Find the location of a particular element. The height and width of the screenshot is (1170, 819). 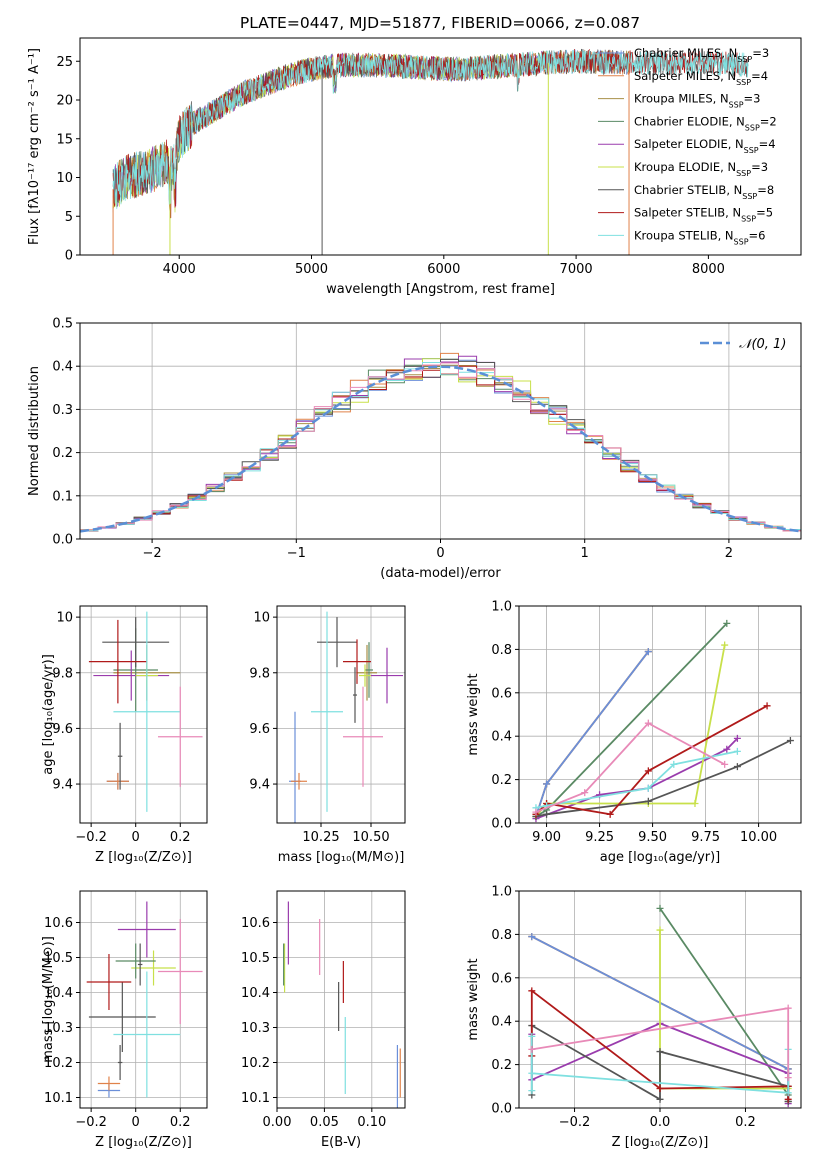

y-tick-label: 10.2 is located at coordinates (255, 1063).